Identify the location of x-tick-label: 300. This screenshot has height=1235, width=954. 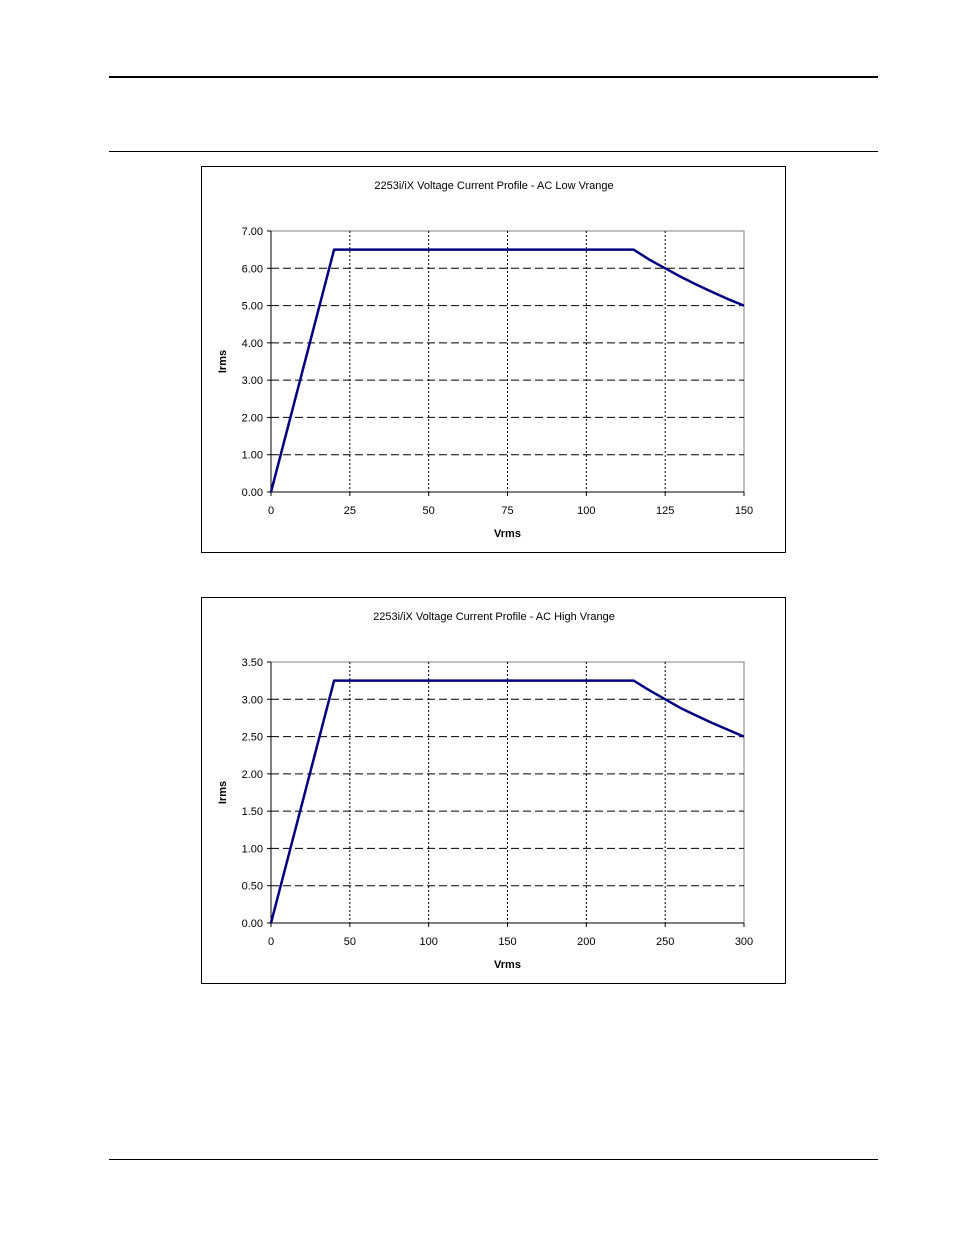
(744, 942).